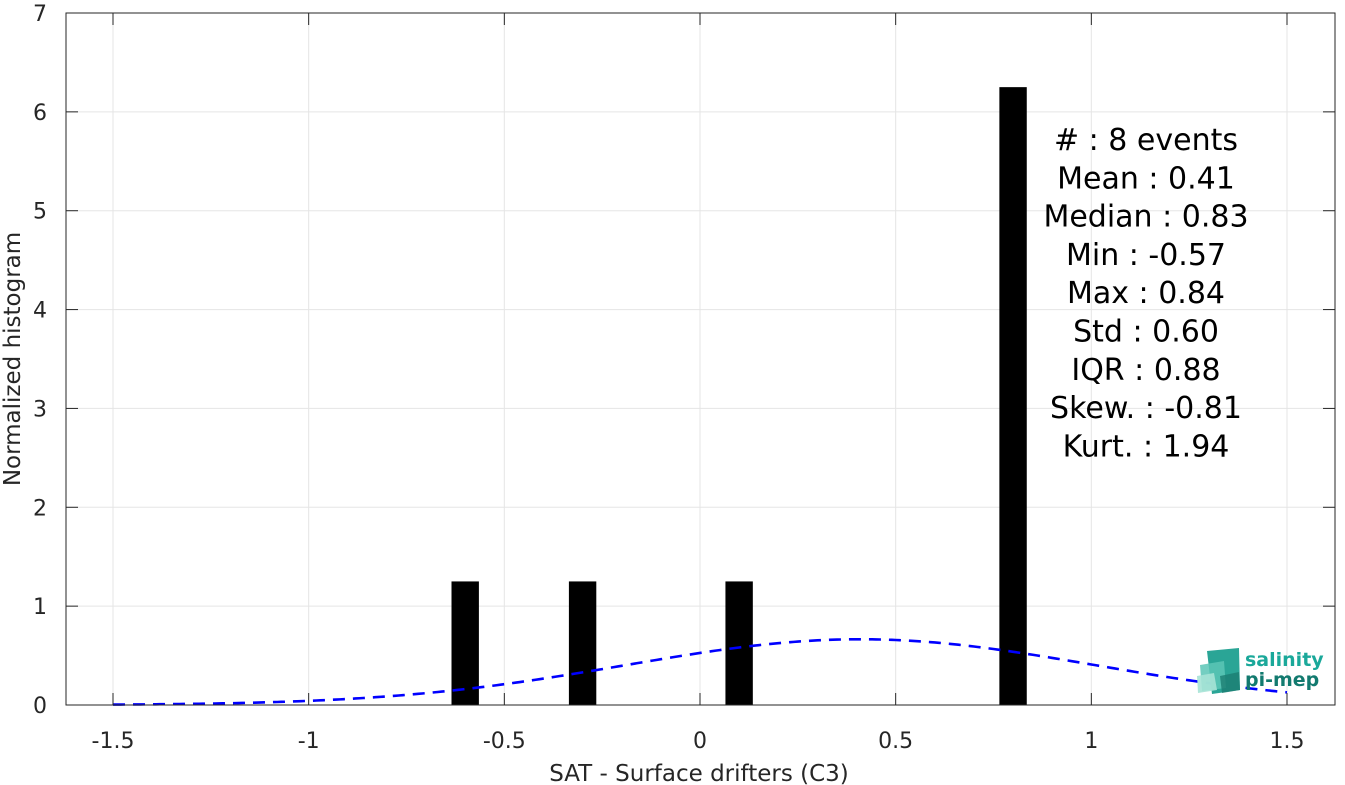 This screenshot has height=785, width=1345. I want to click on stats-line: Kurt. : 1.94, so click(1146, 446).